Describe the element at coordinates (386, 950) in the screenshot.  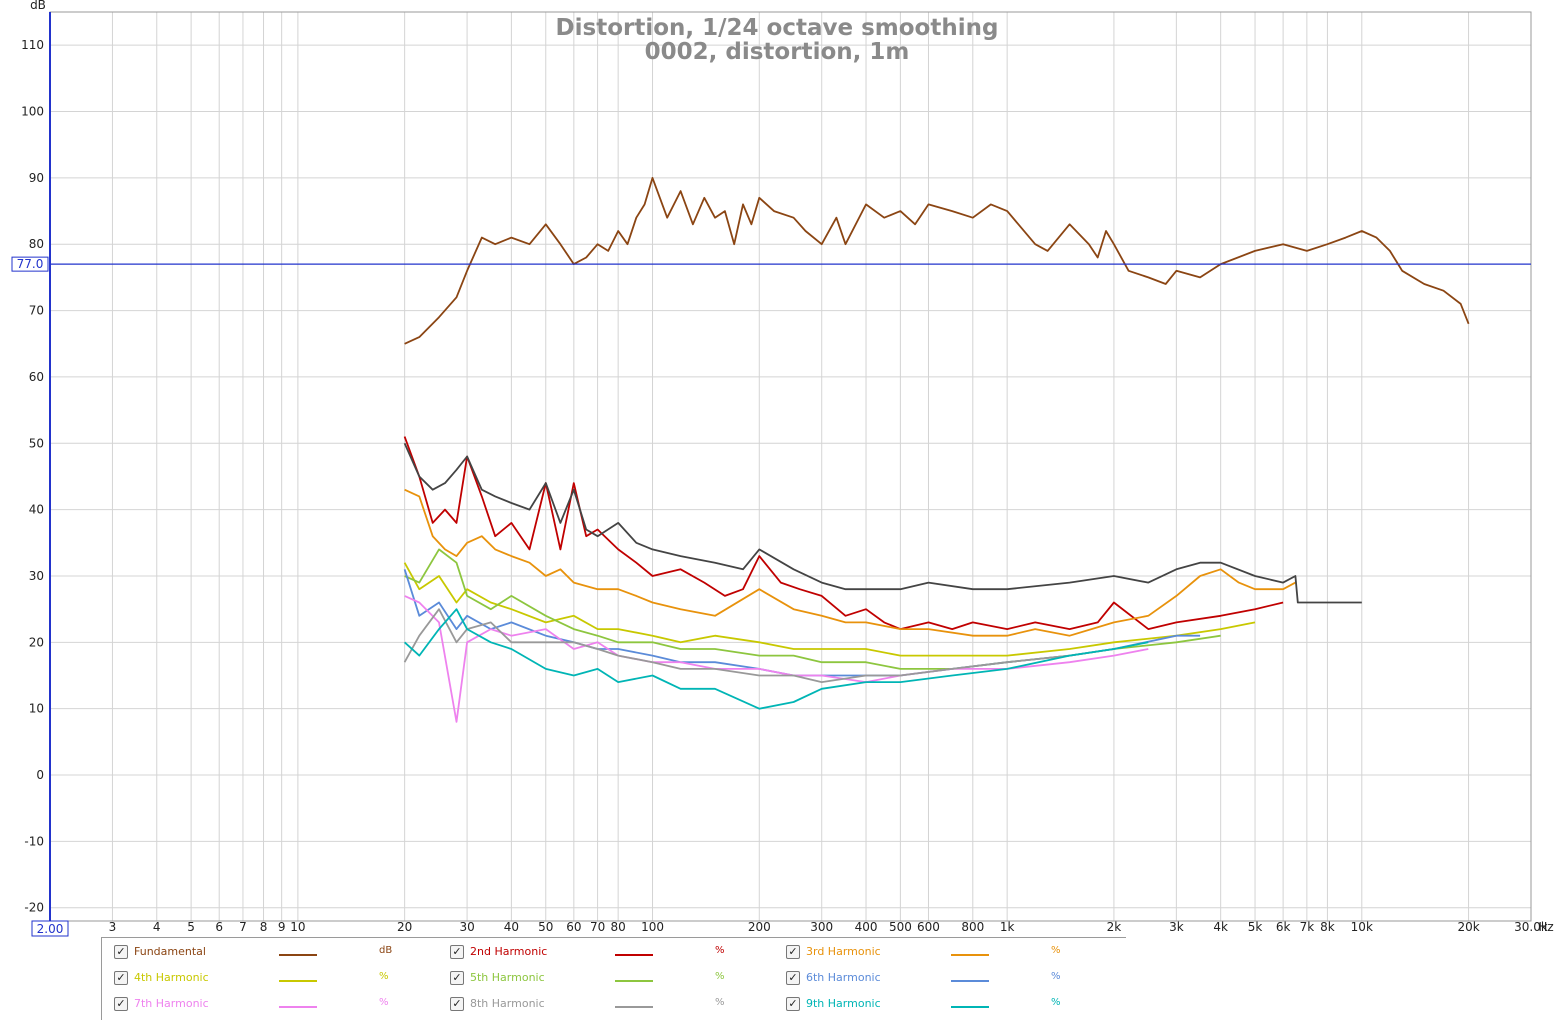
I see `legend-unit: dB` at that location.